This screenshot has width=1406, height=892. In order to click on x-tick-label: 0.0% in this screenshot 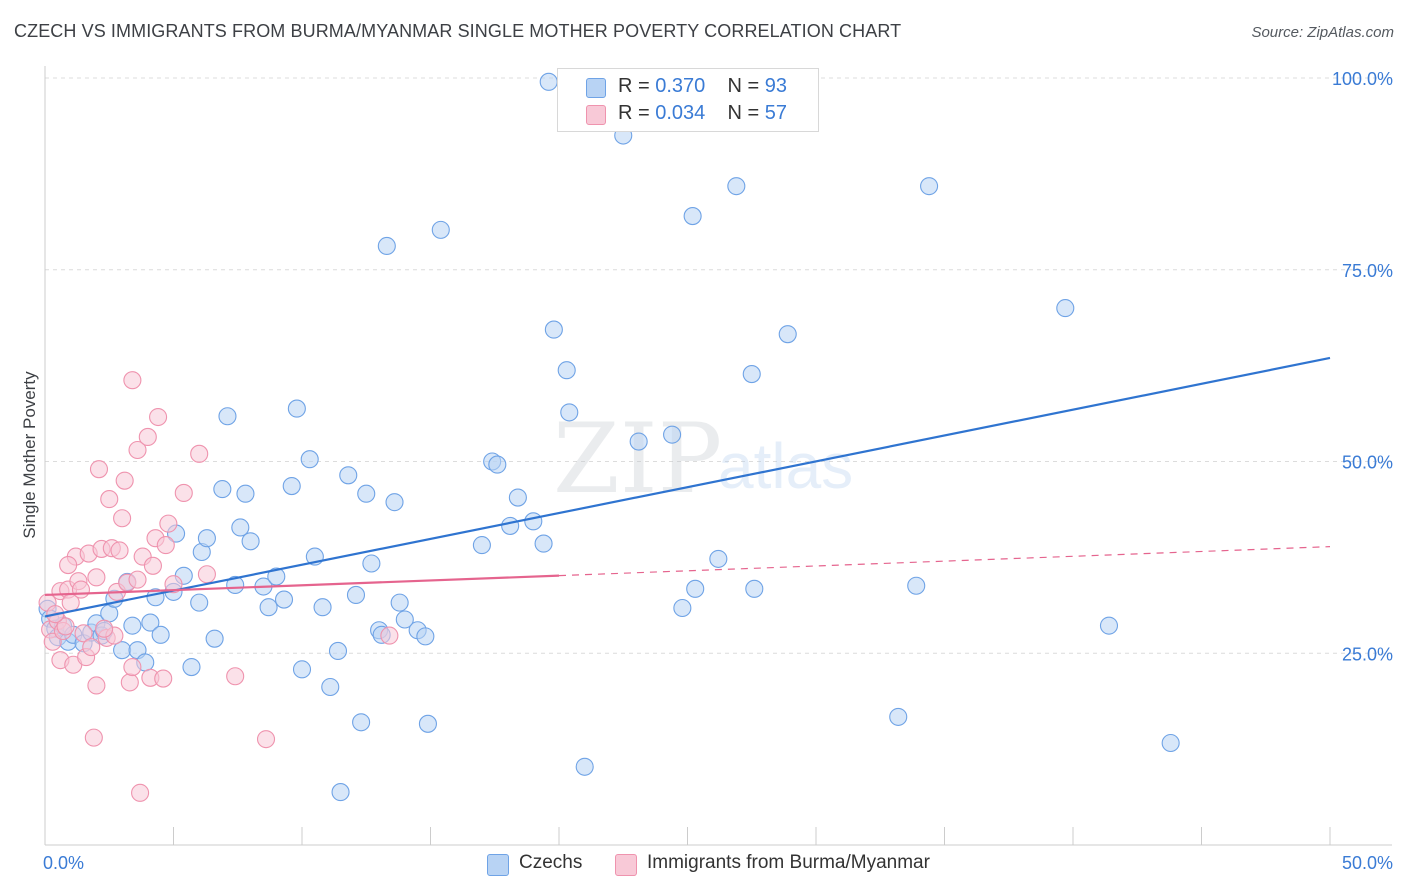, I will do `click(63, 863)`.